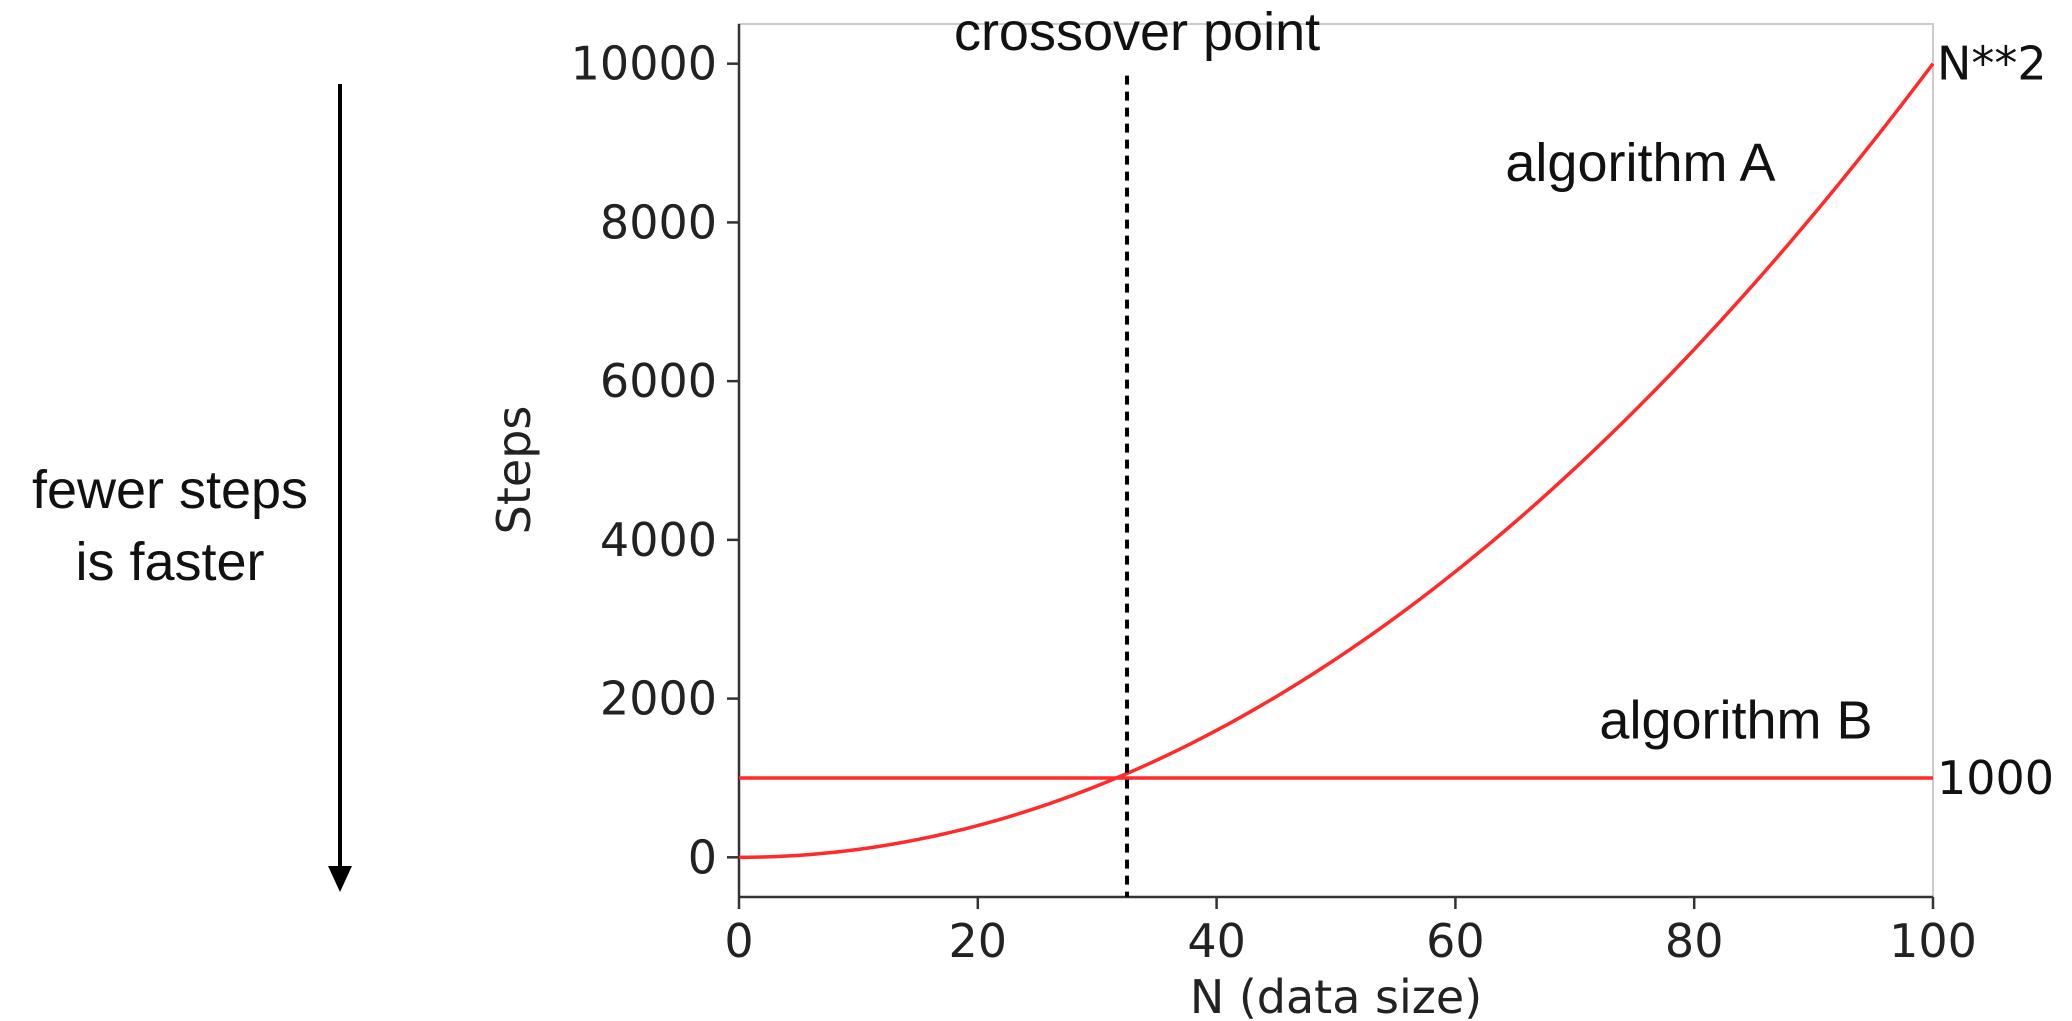 The width and height of the screenshot is (2072, 1021). What do you see at coordinates (1735, 720) in the screenshot?
I see `series-b-label: algorithm B` at bounding box center [1735, 720].